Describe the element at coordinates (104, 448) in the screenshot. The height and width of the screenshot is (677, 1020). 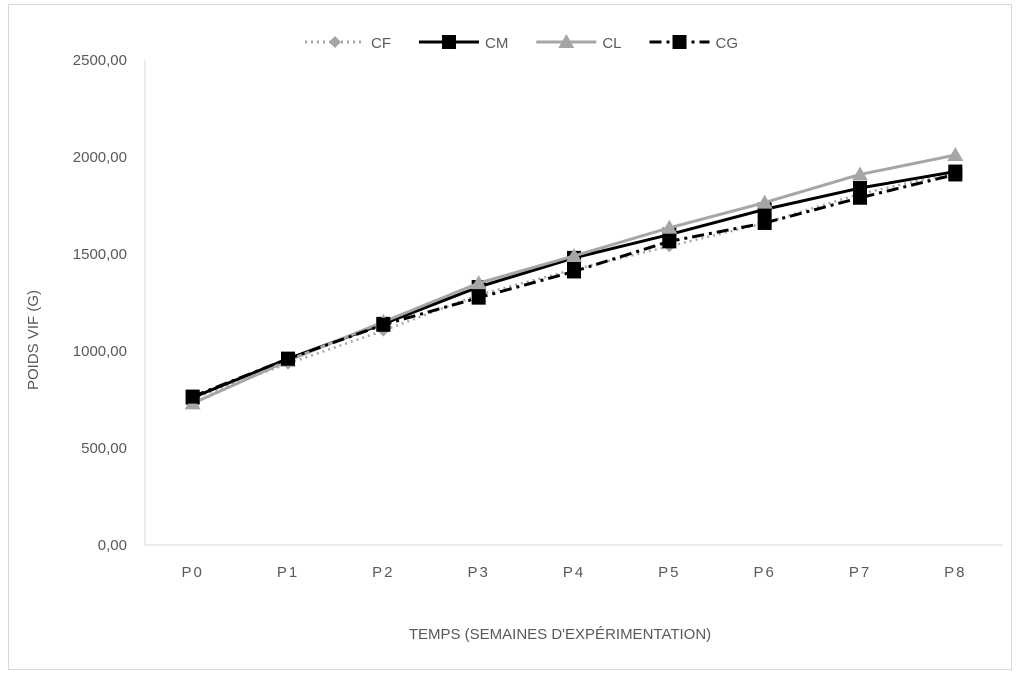
I see `y-tick-label: 500,00` at that location.